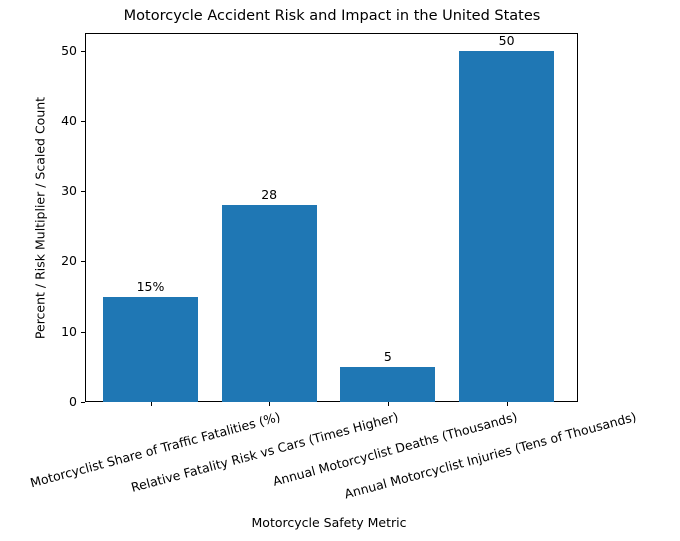  I want to click on y-tick-label: 50, so click(69, 50).